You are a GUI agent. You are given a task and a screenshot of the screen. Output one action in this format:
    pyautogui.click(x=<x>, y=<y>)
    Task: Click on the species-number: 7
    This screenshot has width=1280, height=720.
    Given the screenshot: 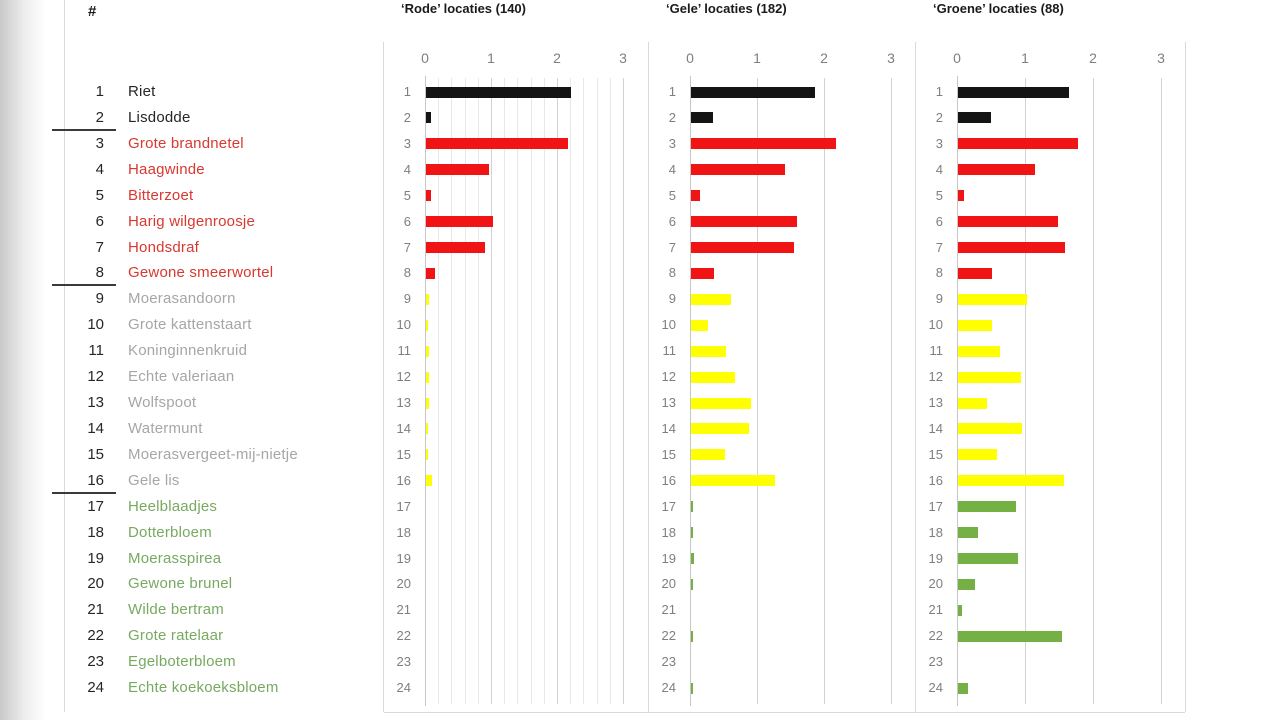 What is the action you would take?
    pyautogui.click(x=99, y=247)
    